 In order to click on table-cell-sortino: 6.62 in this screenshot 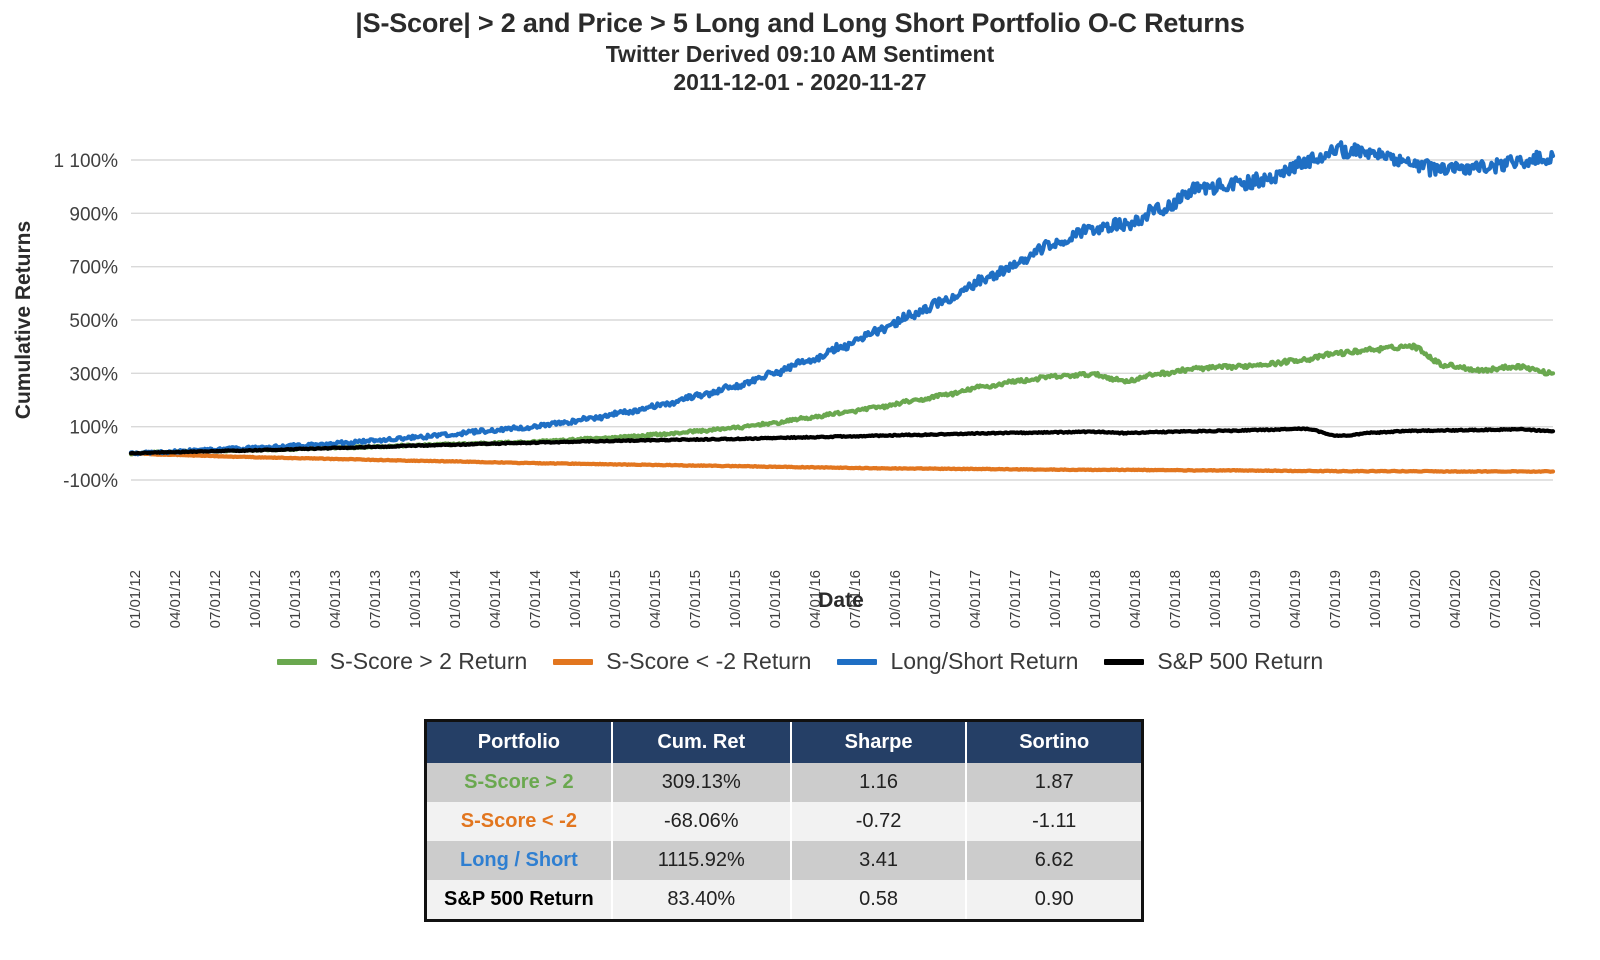, I will do `click(1054, 860)`.